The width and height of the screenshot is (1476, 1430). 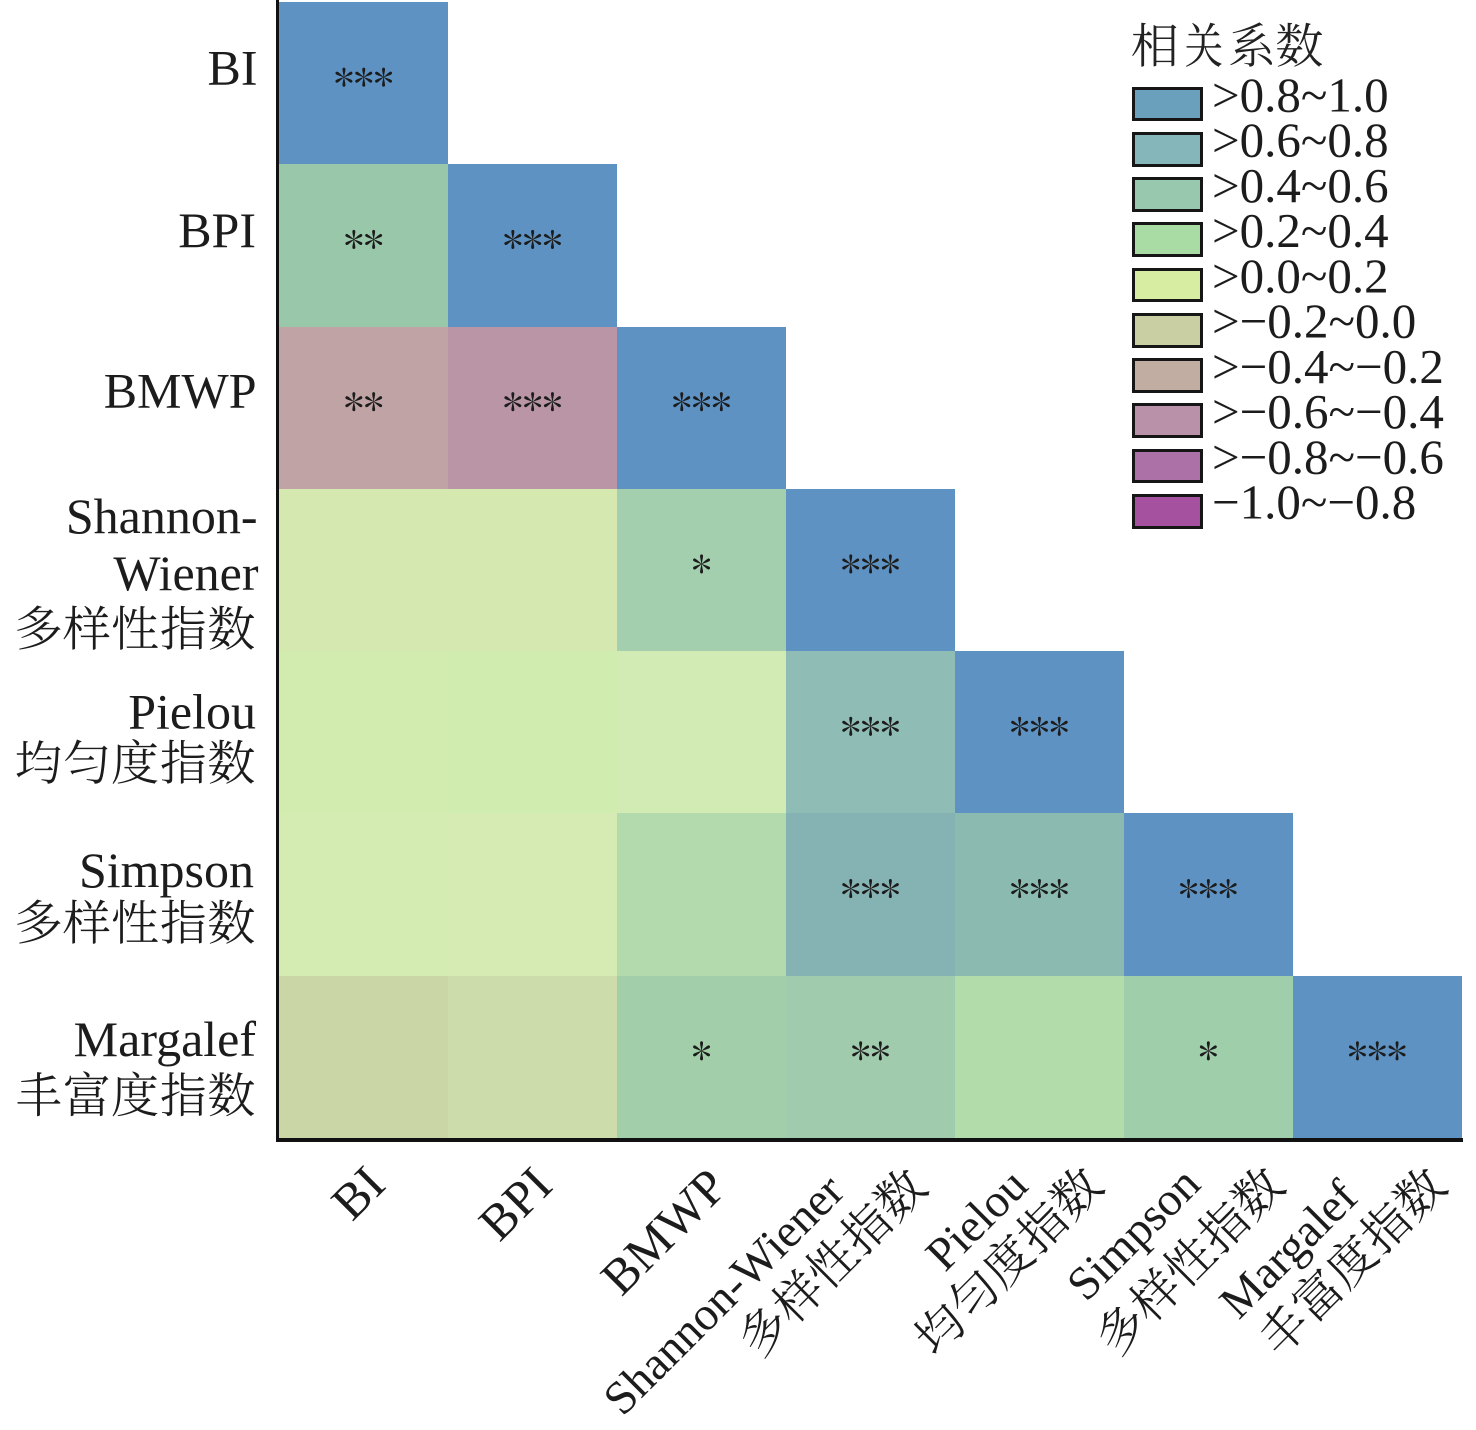 I want to click on svg-text: >0.6~0.8, so click(x=1300, y=140).